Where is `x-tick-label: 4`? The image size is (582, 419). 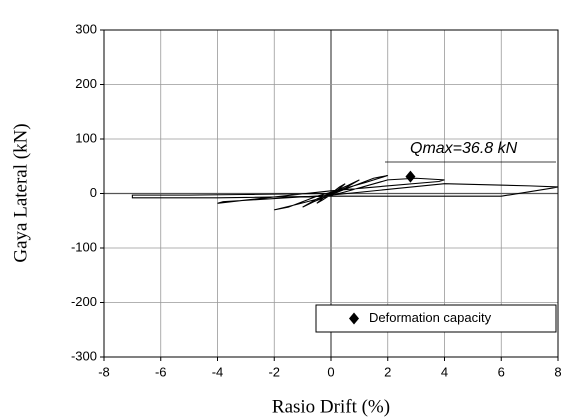 x-tick-label: 4 is located at coordinates (444, 371).